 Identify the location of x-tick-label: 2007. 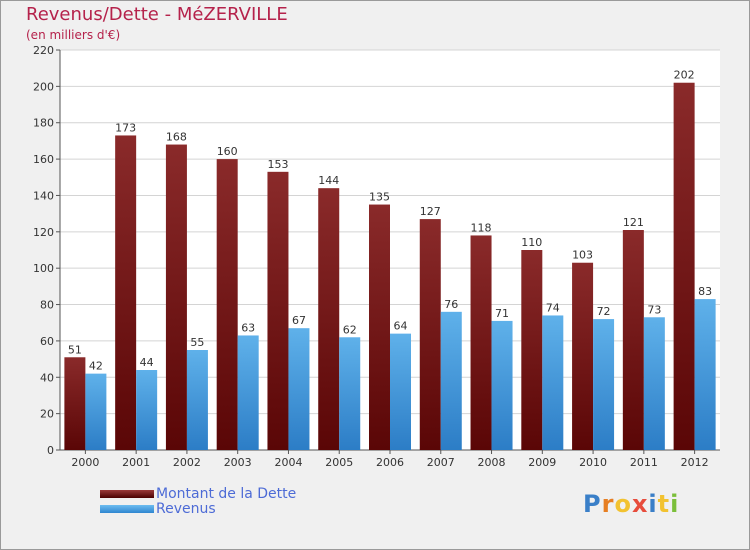
(441, 462).